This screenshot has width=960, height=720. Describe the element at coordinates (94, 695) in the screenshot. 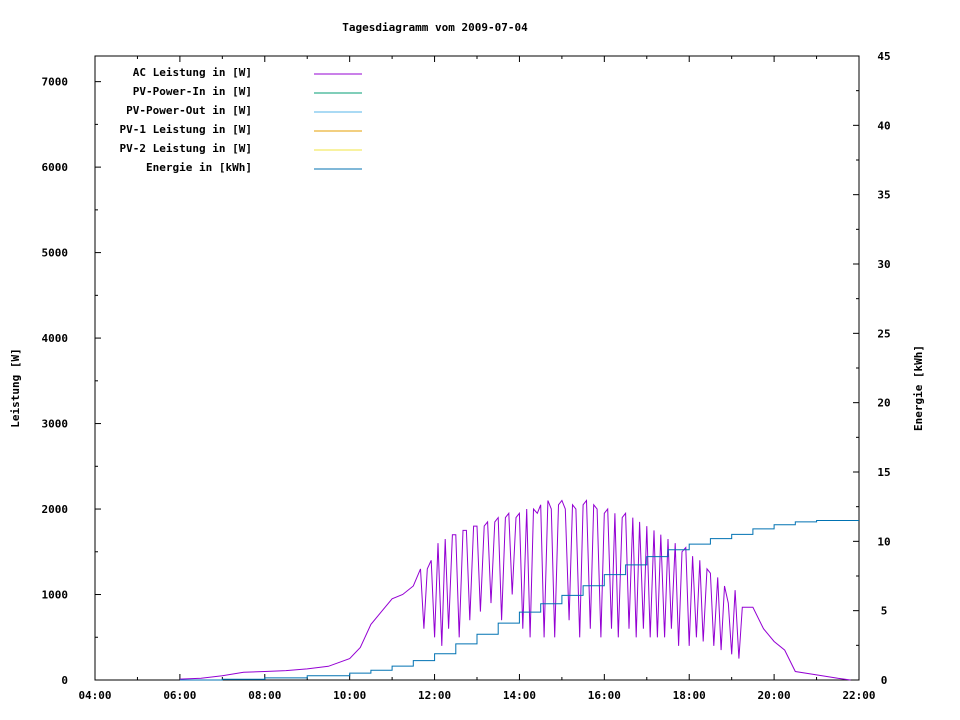

I see `x-tick-label: 04:00` at that location.